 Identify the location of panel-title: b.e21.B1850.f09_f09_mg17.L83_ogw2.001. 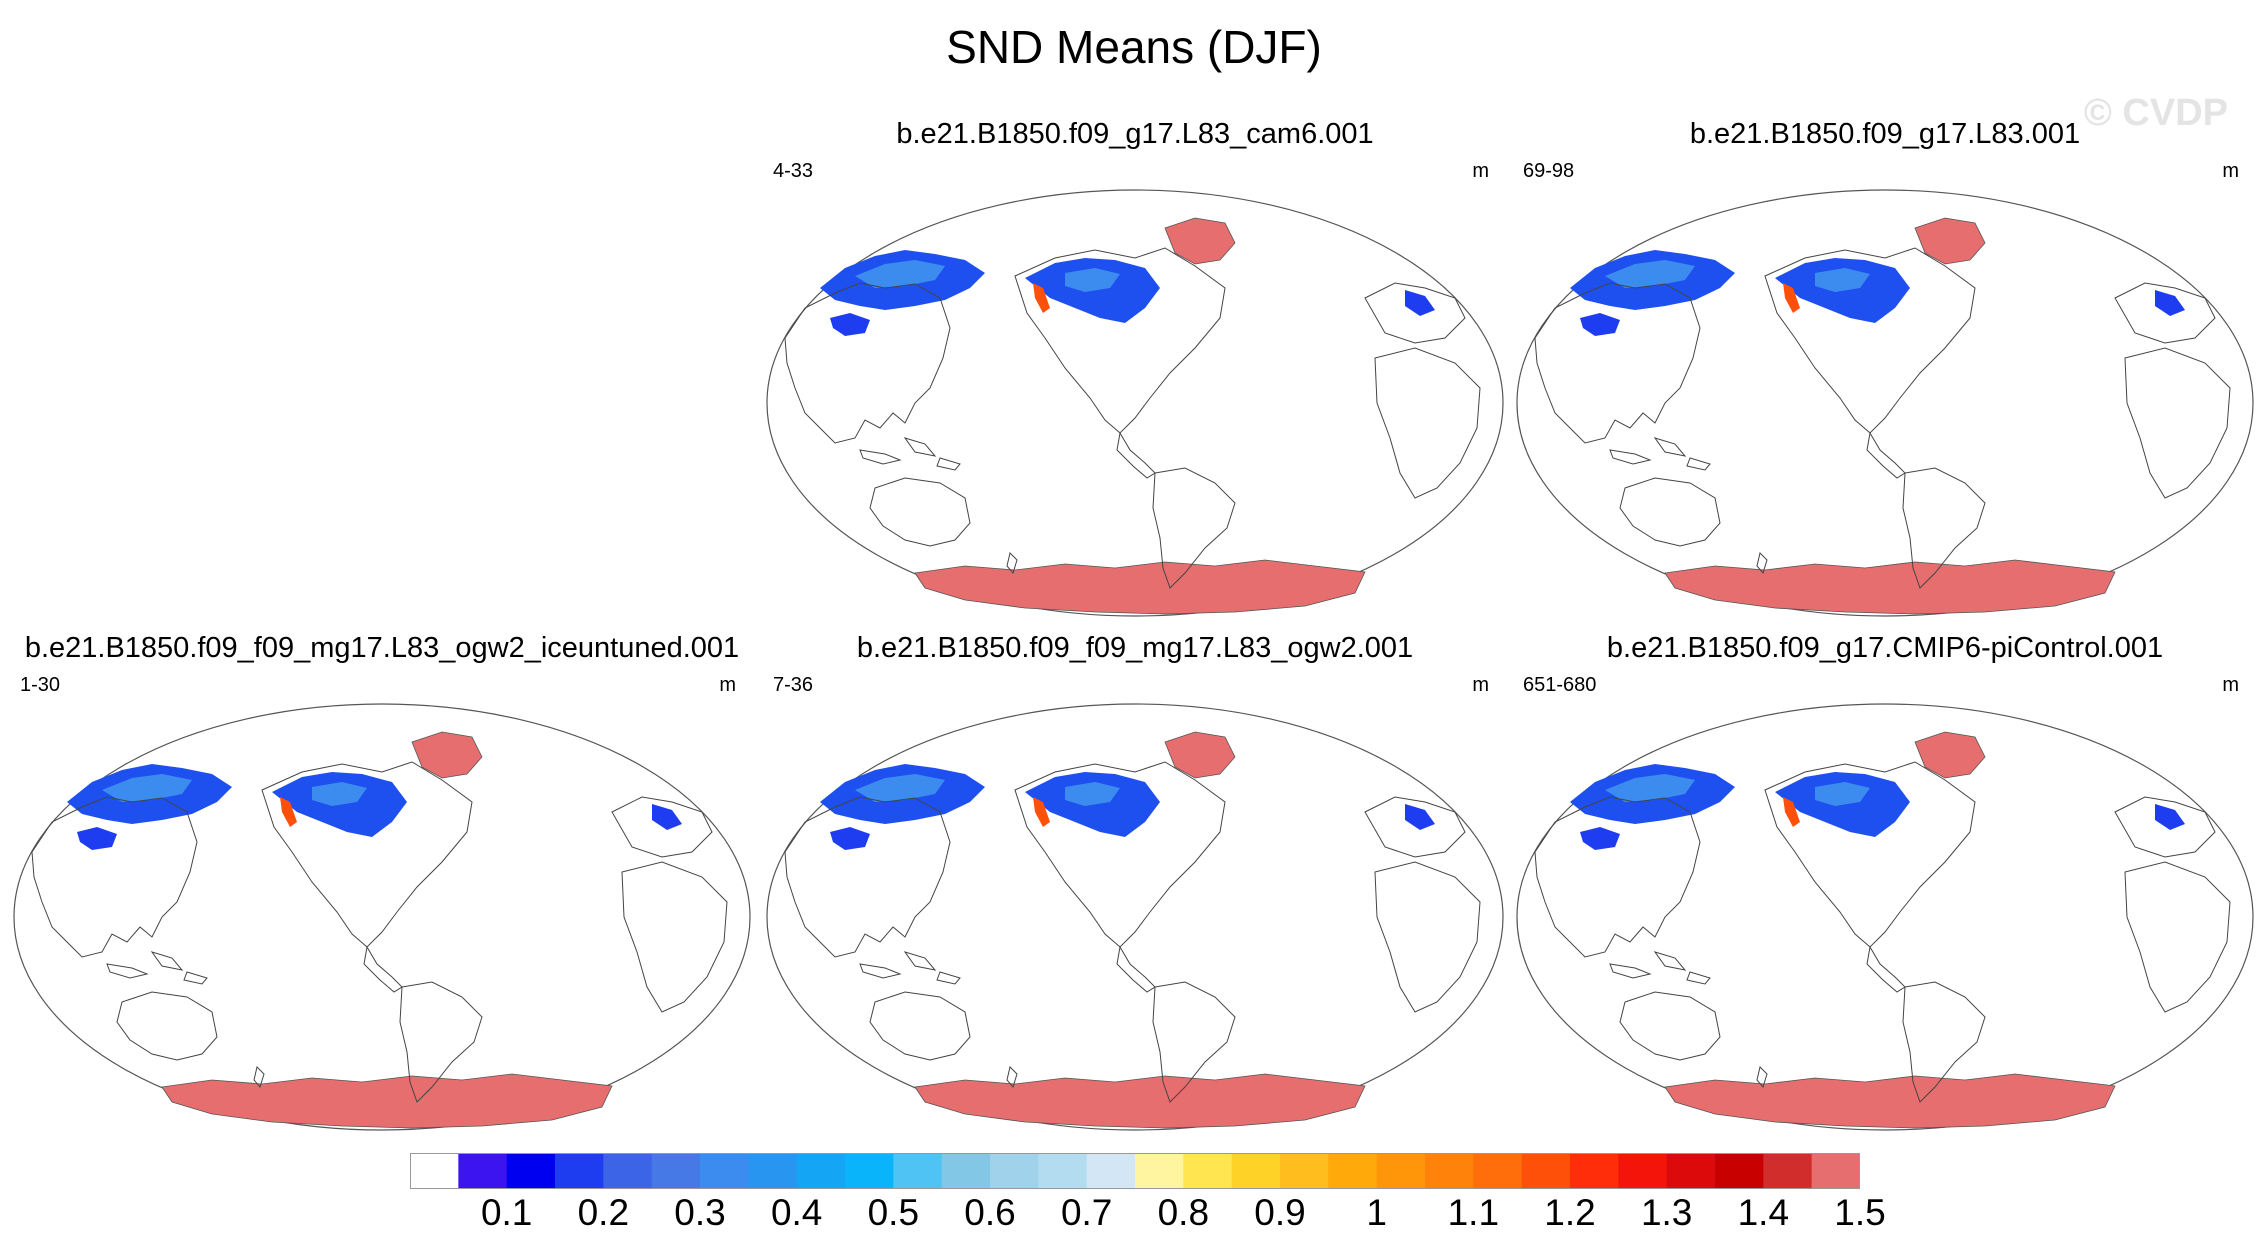
(1135, 648).